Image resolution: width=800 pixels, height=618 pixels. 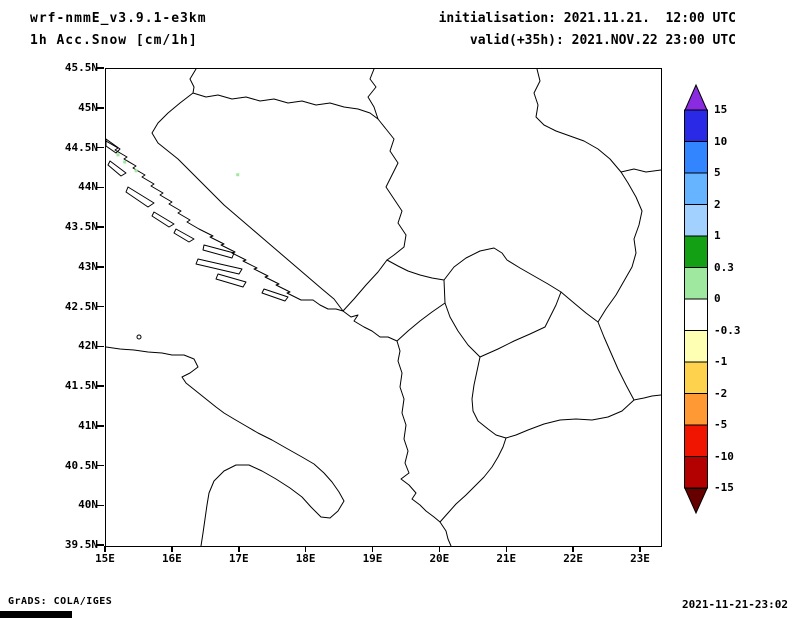 What do you see at coordinates (489, 397) in the screenshot?
I see `border-macedonia-albania` at bounding box center [489, 397].